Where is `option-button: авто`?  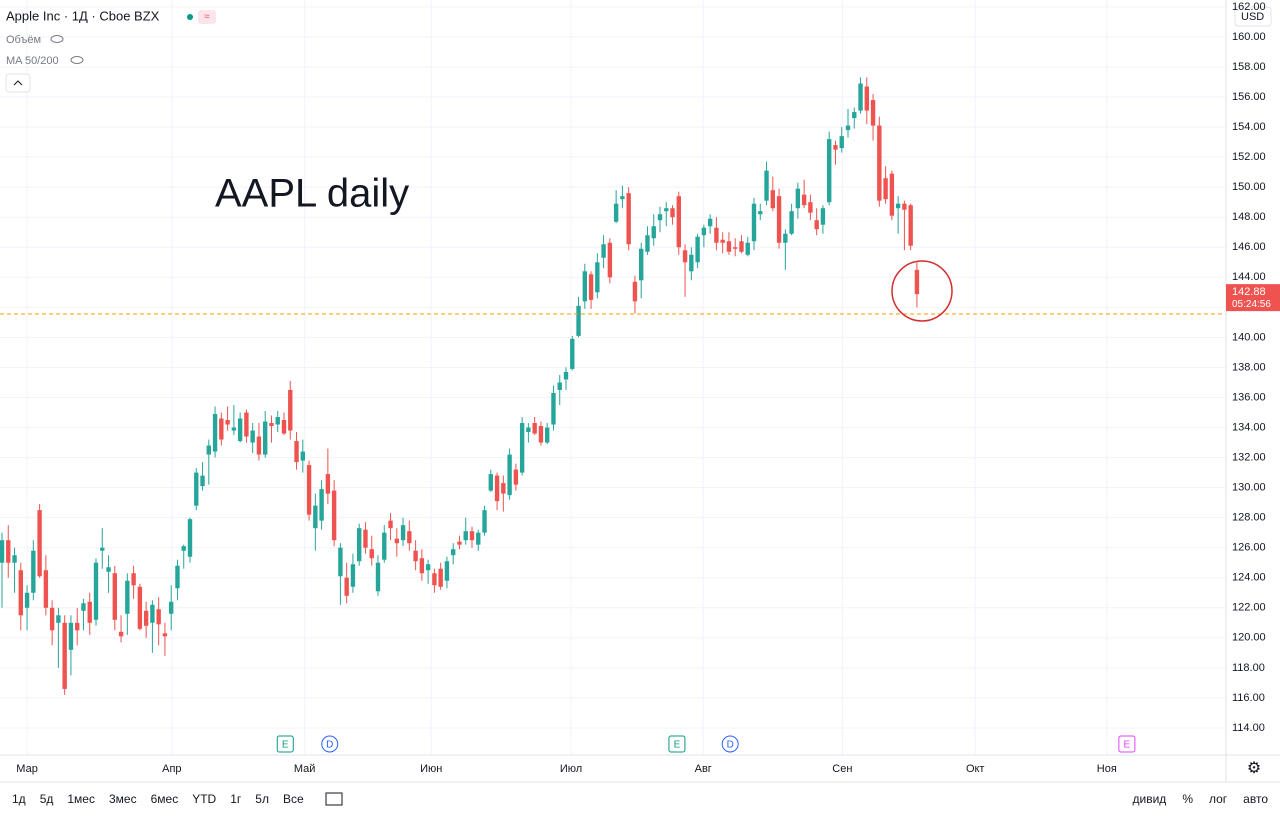
option-button: авто is located at coordinates (1255, 799).